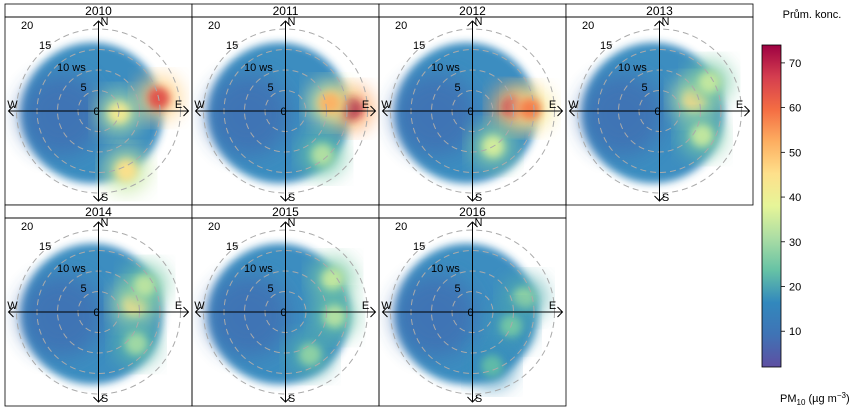 The width and height of the screenshot is (867, 413). What do you see at coordinates (795, 153) in the screenshot?
I see `legend-tick-label: 50` at bounding box center [795, 153].